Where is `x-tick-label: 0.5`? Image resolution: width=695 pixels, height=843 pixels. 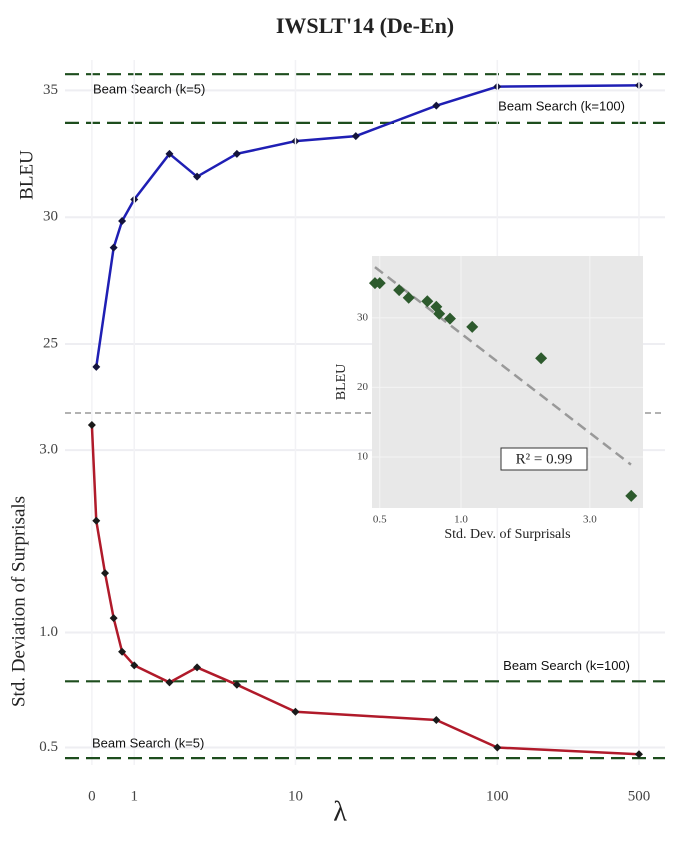 x-tick-label: 0.5 is located at coordinates (380, 520).